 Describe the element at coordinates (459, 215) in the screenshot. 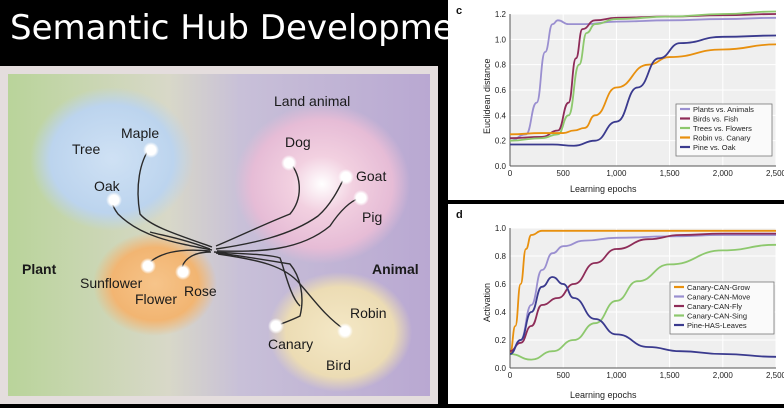

I see `chart-d-panel-label: d` at that location.